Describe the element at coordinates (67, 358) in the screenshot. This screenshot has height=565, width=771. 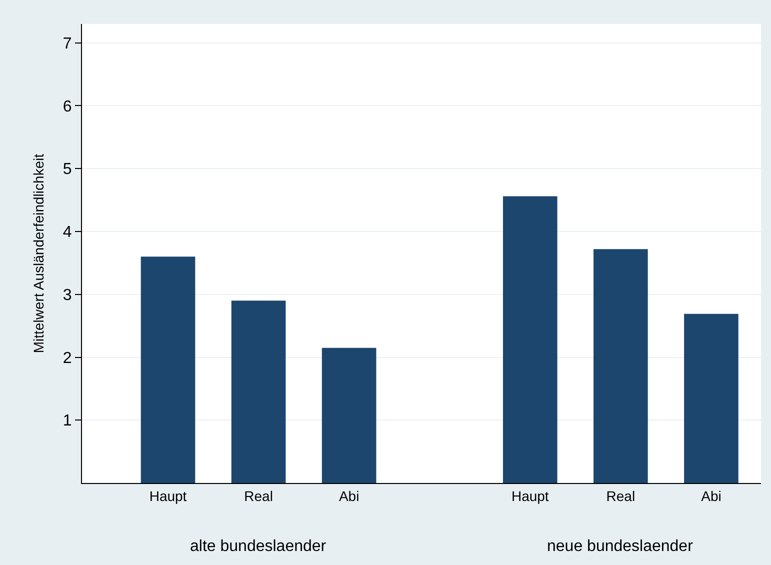
I see `y-tick-label: 2` at that location.